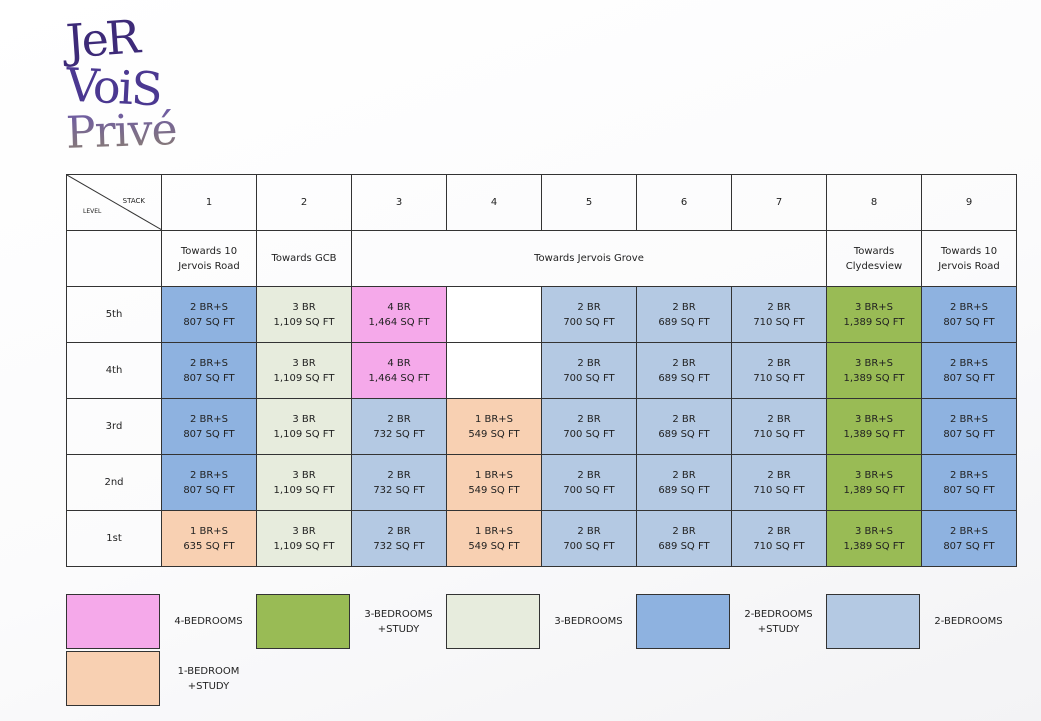  Describe the element at coordinates (398, 621) in the screenshot. I see `legend-label-3brs: 3-BEDROOMS +STUDY` at that location.